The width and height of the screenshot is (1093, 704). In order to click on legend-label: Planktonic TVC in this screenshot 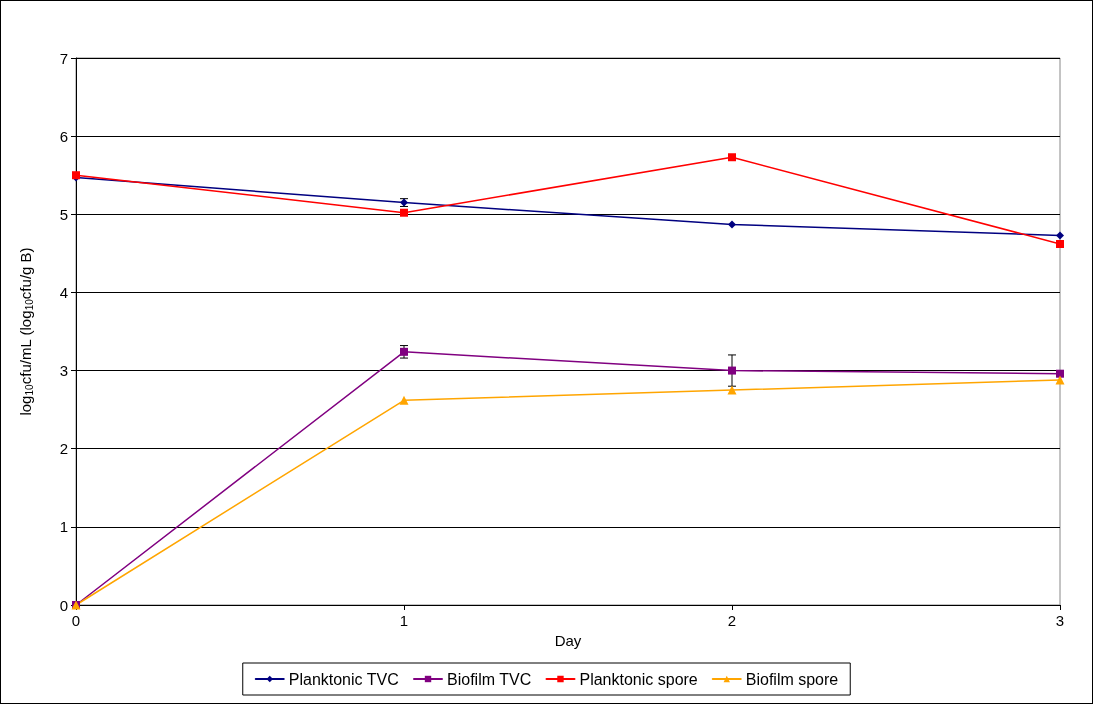, I will do `click(343, 679)`.